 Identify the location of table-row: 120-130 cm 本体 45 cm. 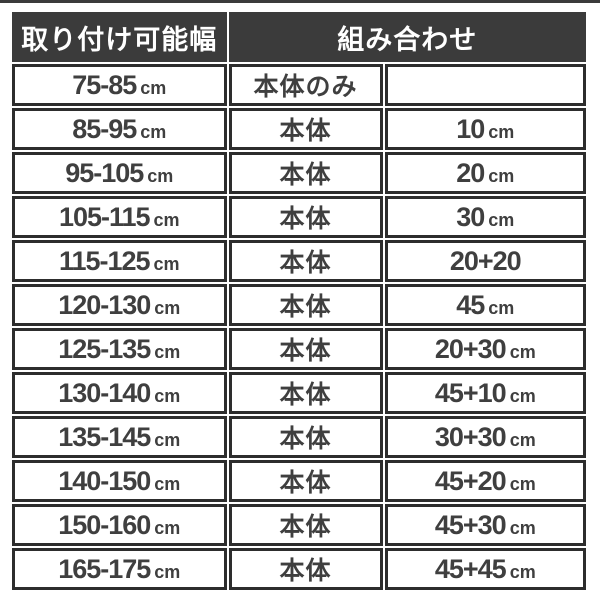
(299, 305).